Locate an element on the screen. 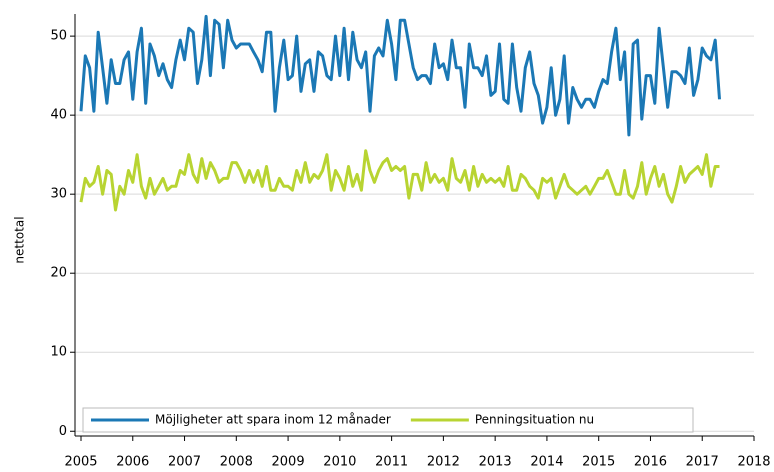 This screenshot has width=774, height=472. x-tick-label: 2005 is located at coordinates (80, 462).